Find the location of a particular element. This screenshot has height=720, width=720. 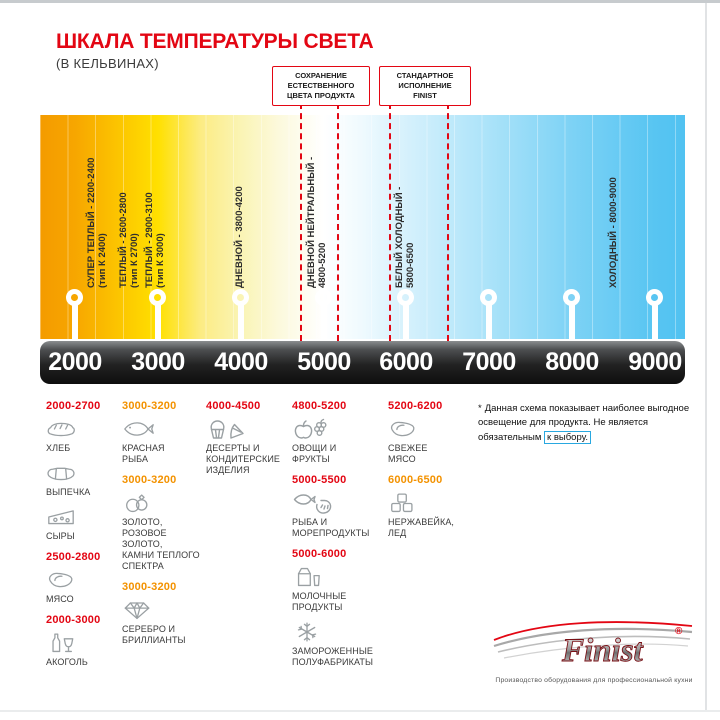

callout-natural-color: СОХРАНЕНИЕ ЕСТЕСТВЕННОГО ЦВЕТА ПРОДУКТА is located at coordinates (321, 86).